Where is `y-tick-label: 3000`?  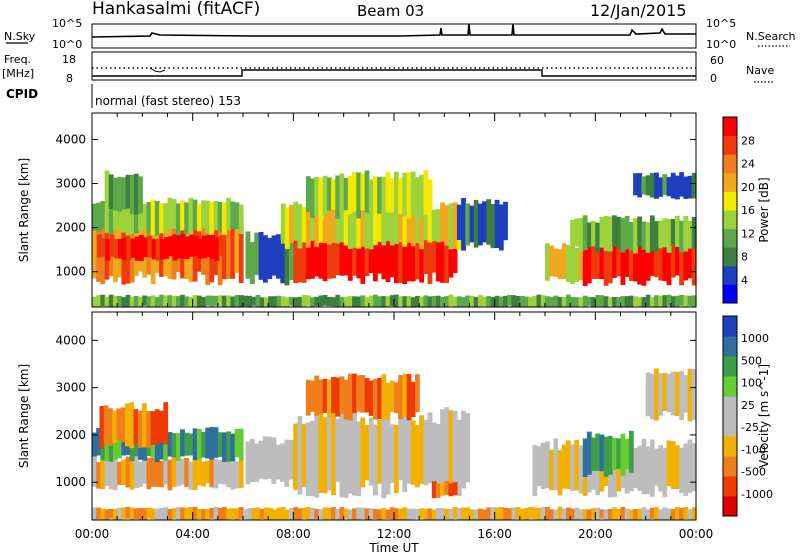
y-tick-label: 3000 is located at coordinates (70, 184).